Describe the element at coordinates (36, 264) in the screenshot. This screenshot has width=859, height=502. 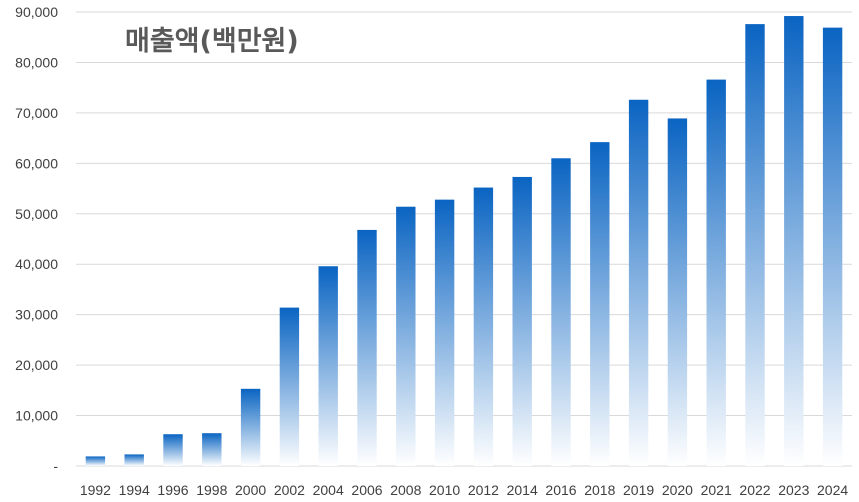
I see `y-tick-label: 40,000` at that location.